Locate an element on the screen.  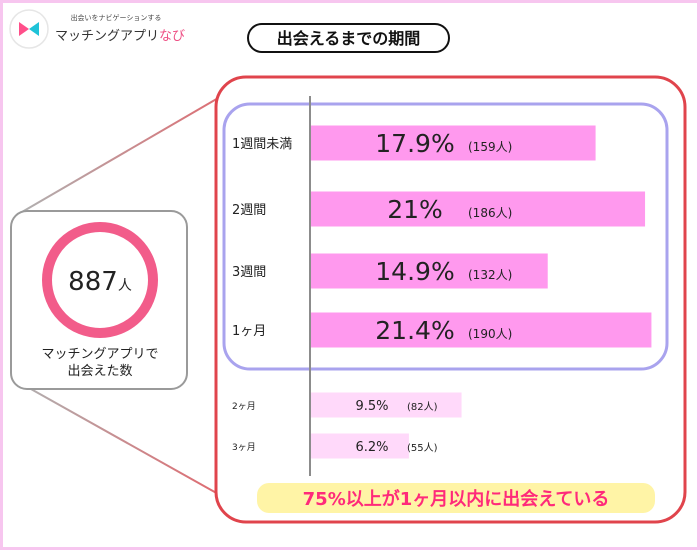
count-label-2: (186人) is located at coordinates (490, 213).